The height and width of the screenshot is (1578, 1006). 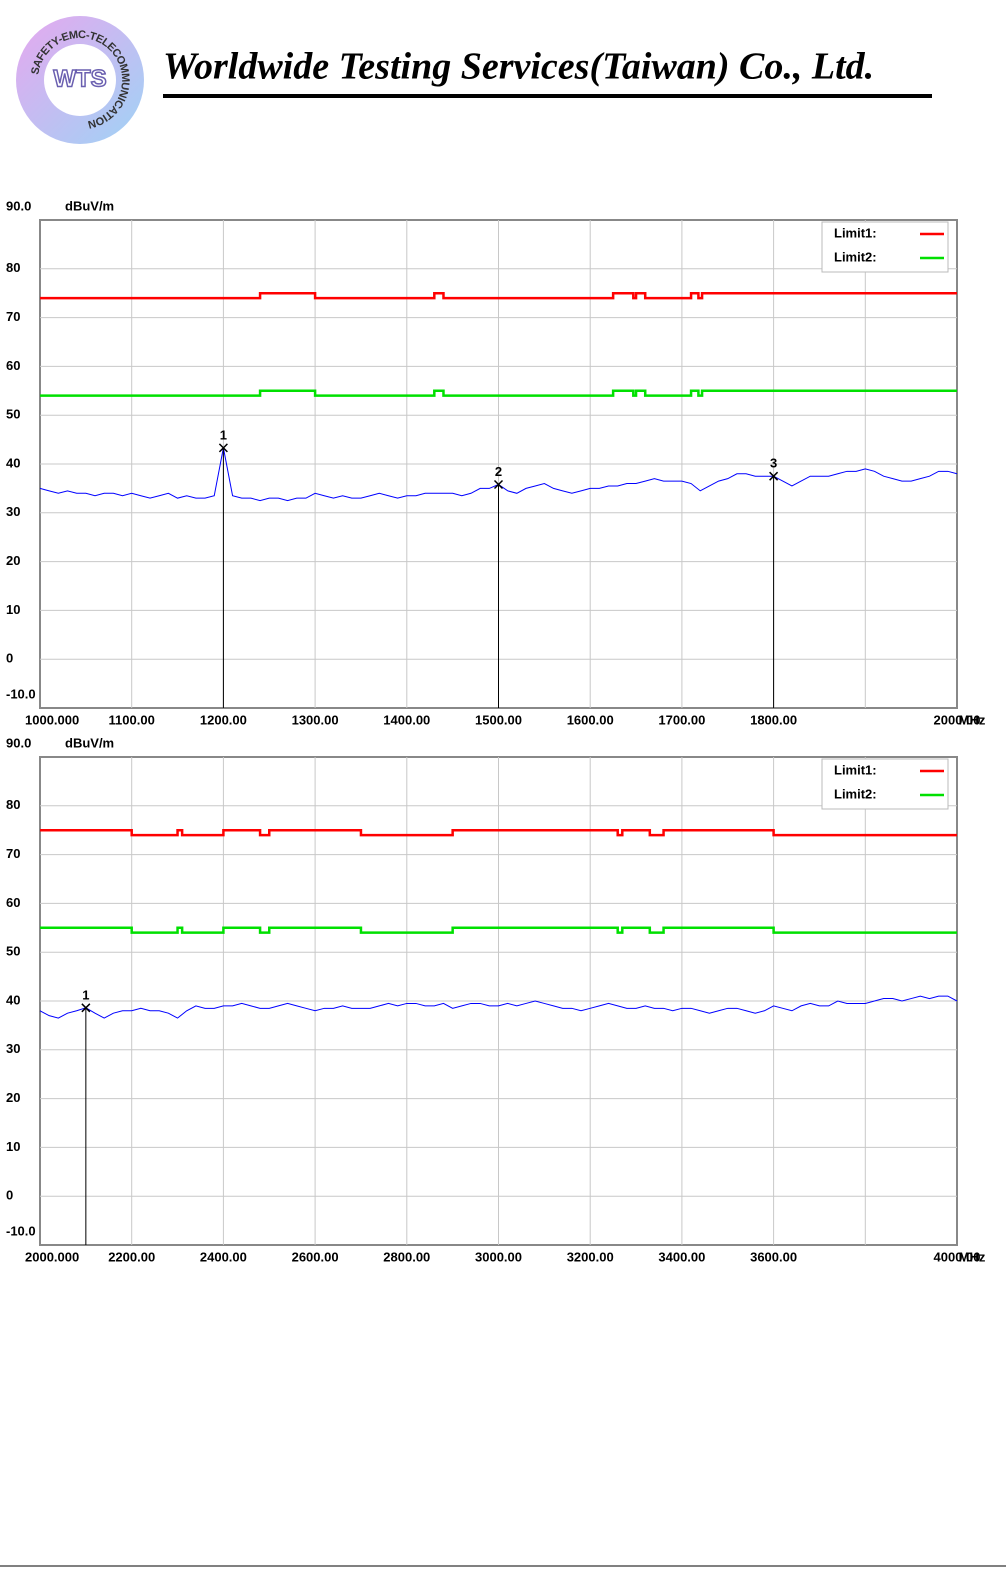 I want to click on logo-text: WTS, so click(x=79, y=78).